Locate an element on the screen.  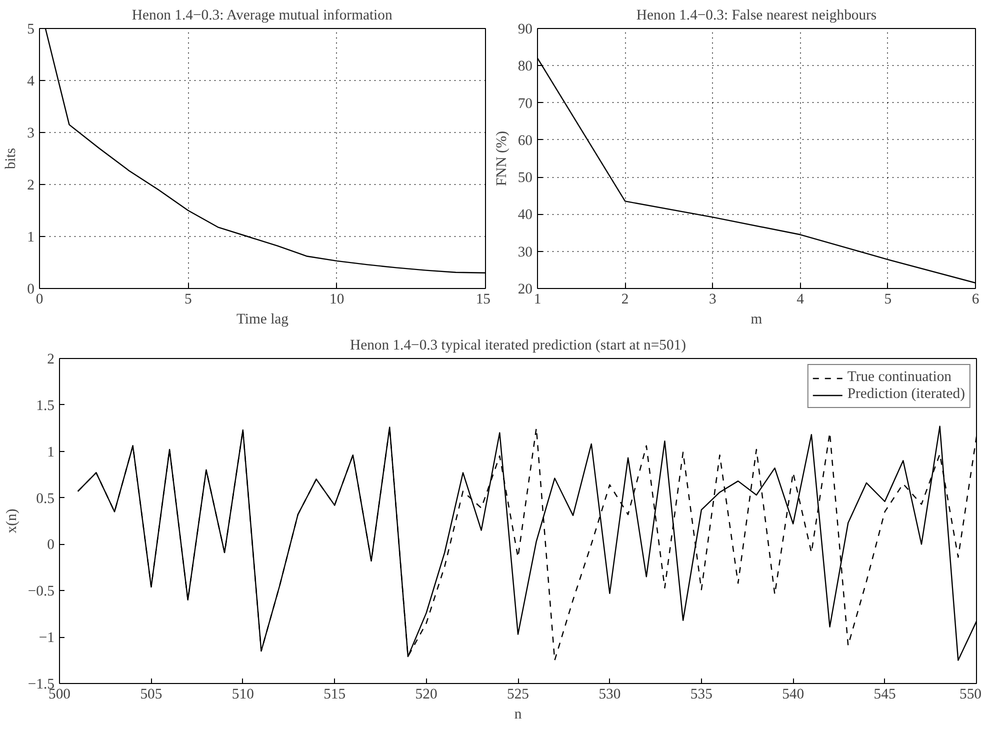
y-tick-label: 0.5 is located at coordinates (45, 498).